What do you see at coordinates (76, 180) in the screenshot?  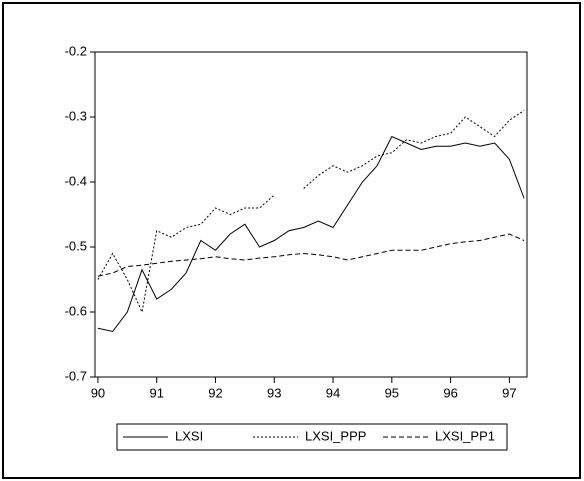 I see `y-tick-label: -0.4` at bounding box center [76, 180].